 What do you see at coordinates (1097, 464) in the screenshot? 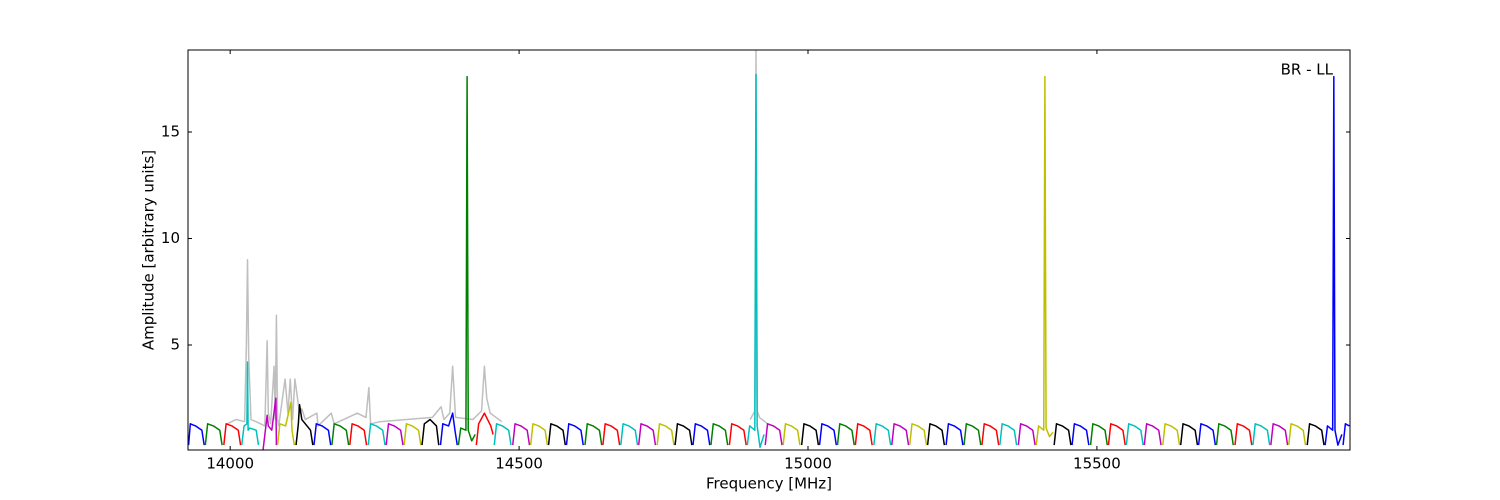
I see `x-tick-label: 15500` at bounding box center [1097, 464].